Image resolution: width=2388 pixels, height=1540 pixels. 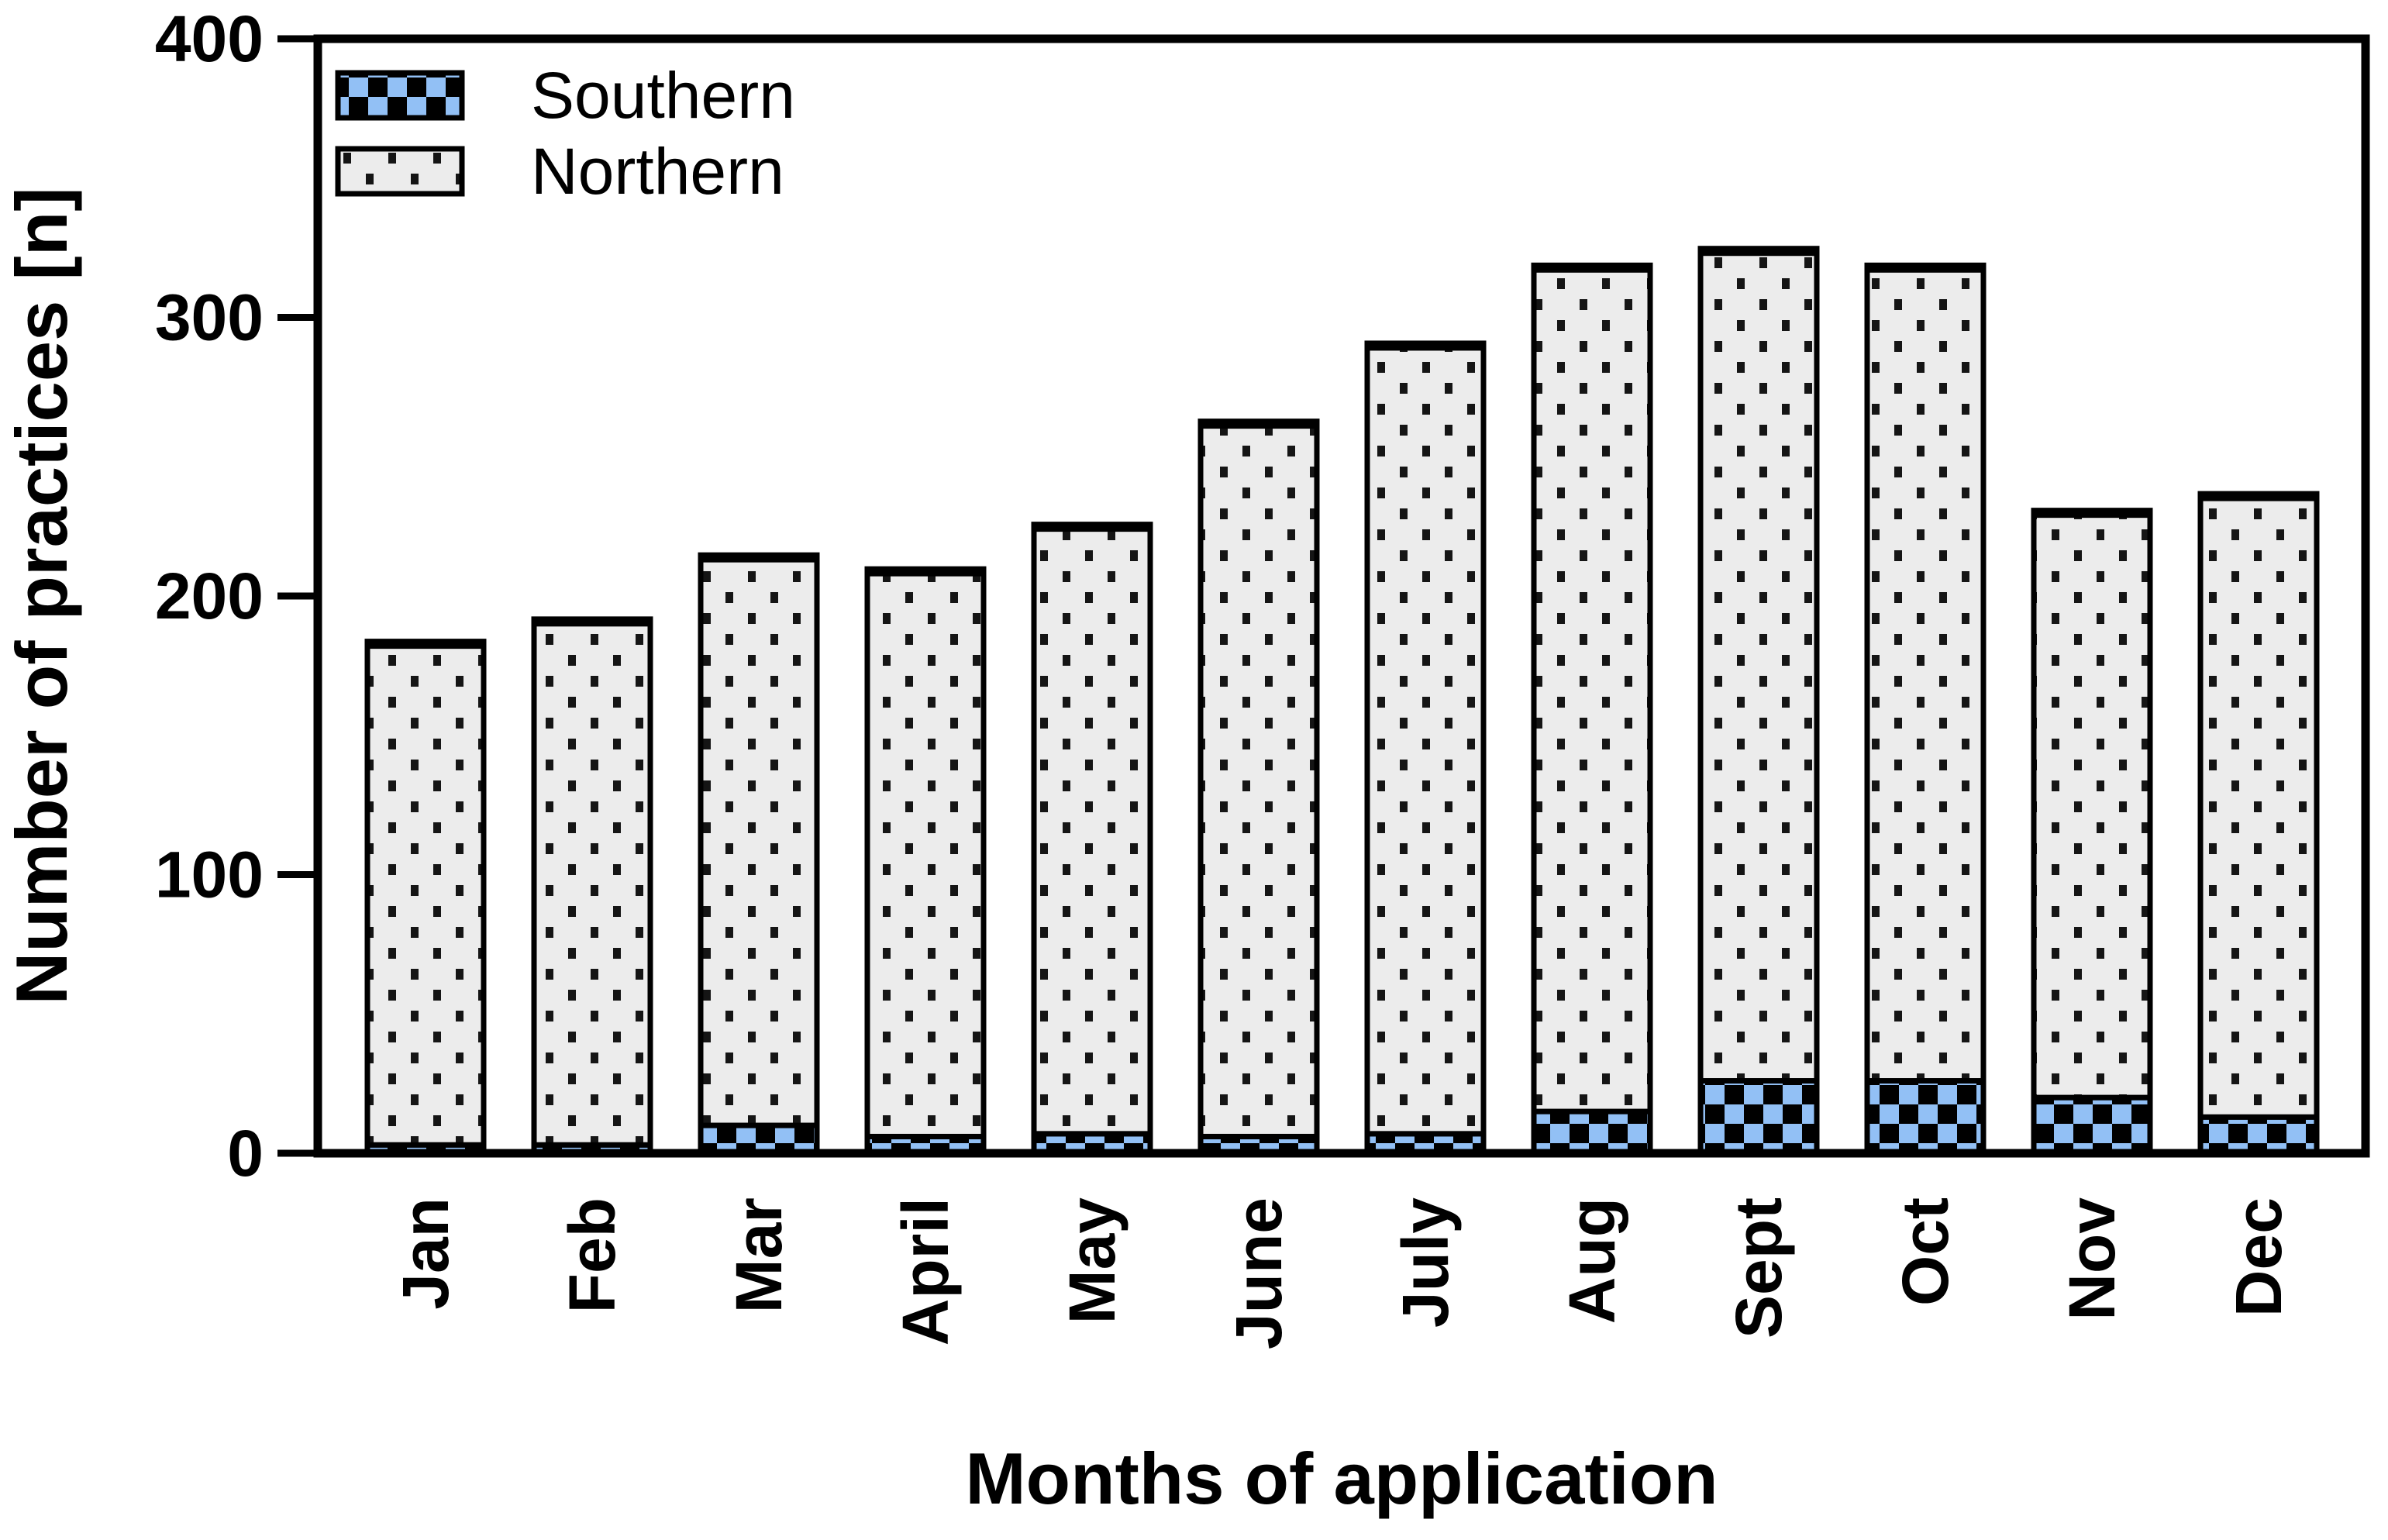 I want to click on bar-segment-northern-May, so click(x=1092, y=830).